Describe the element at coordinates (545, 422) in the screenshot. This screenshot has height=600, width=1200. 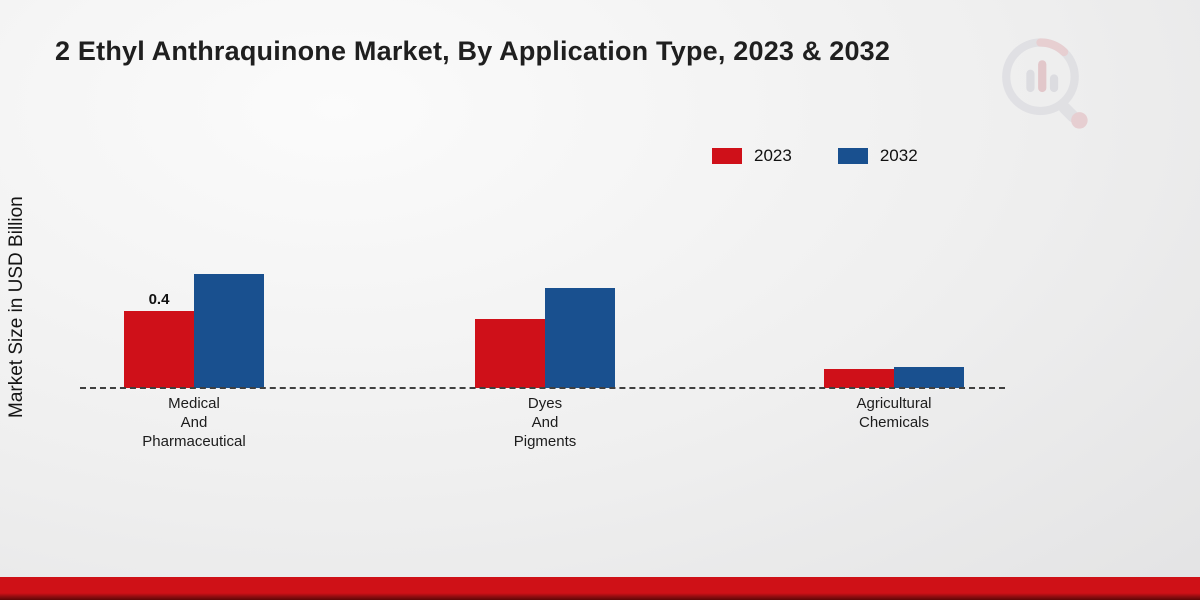
I see `category-label-dyes-and-pigments: Dyes And Pigments` at that location.